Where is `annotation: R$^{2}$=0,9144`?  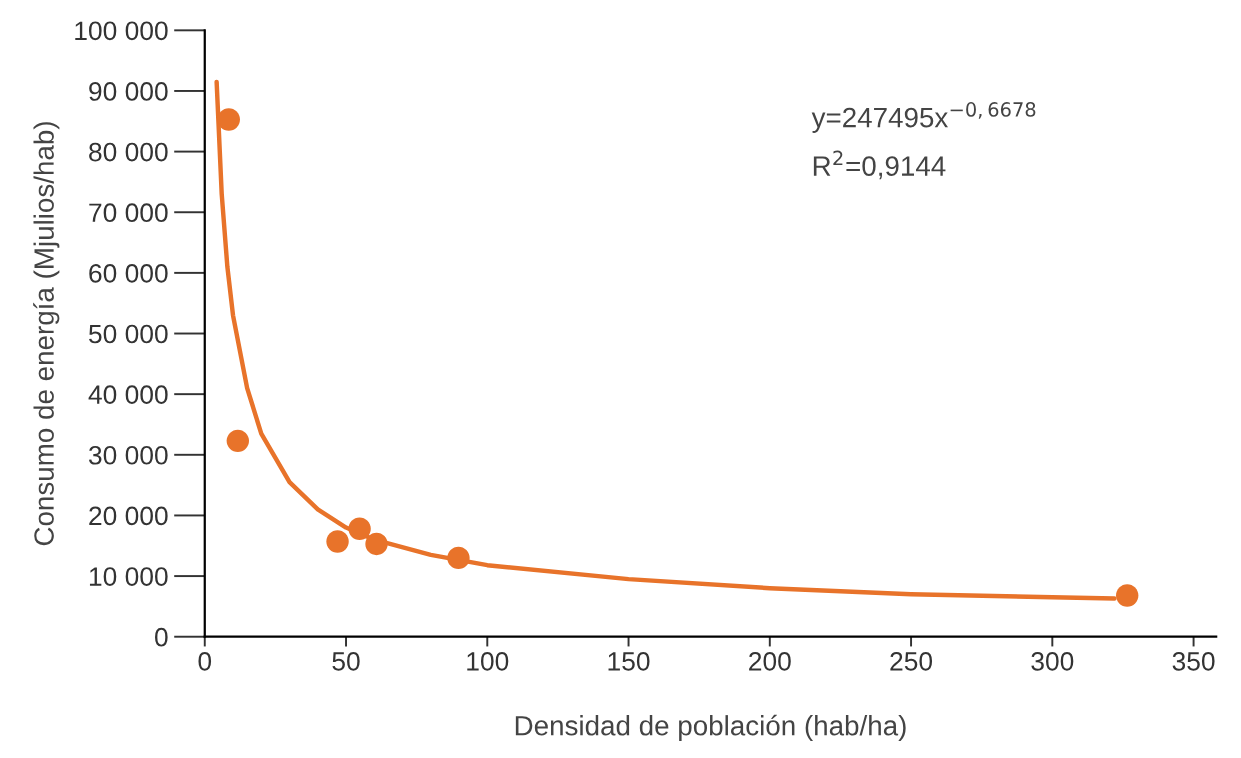 annotation: R$^{2}$=0,9144 is located at coordinates (879, 165).